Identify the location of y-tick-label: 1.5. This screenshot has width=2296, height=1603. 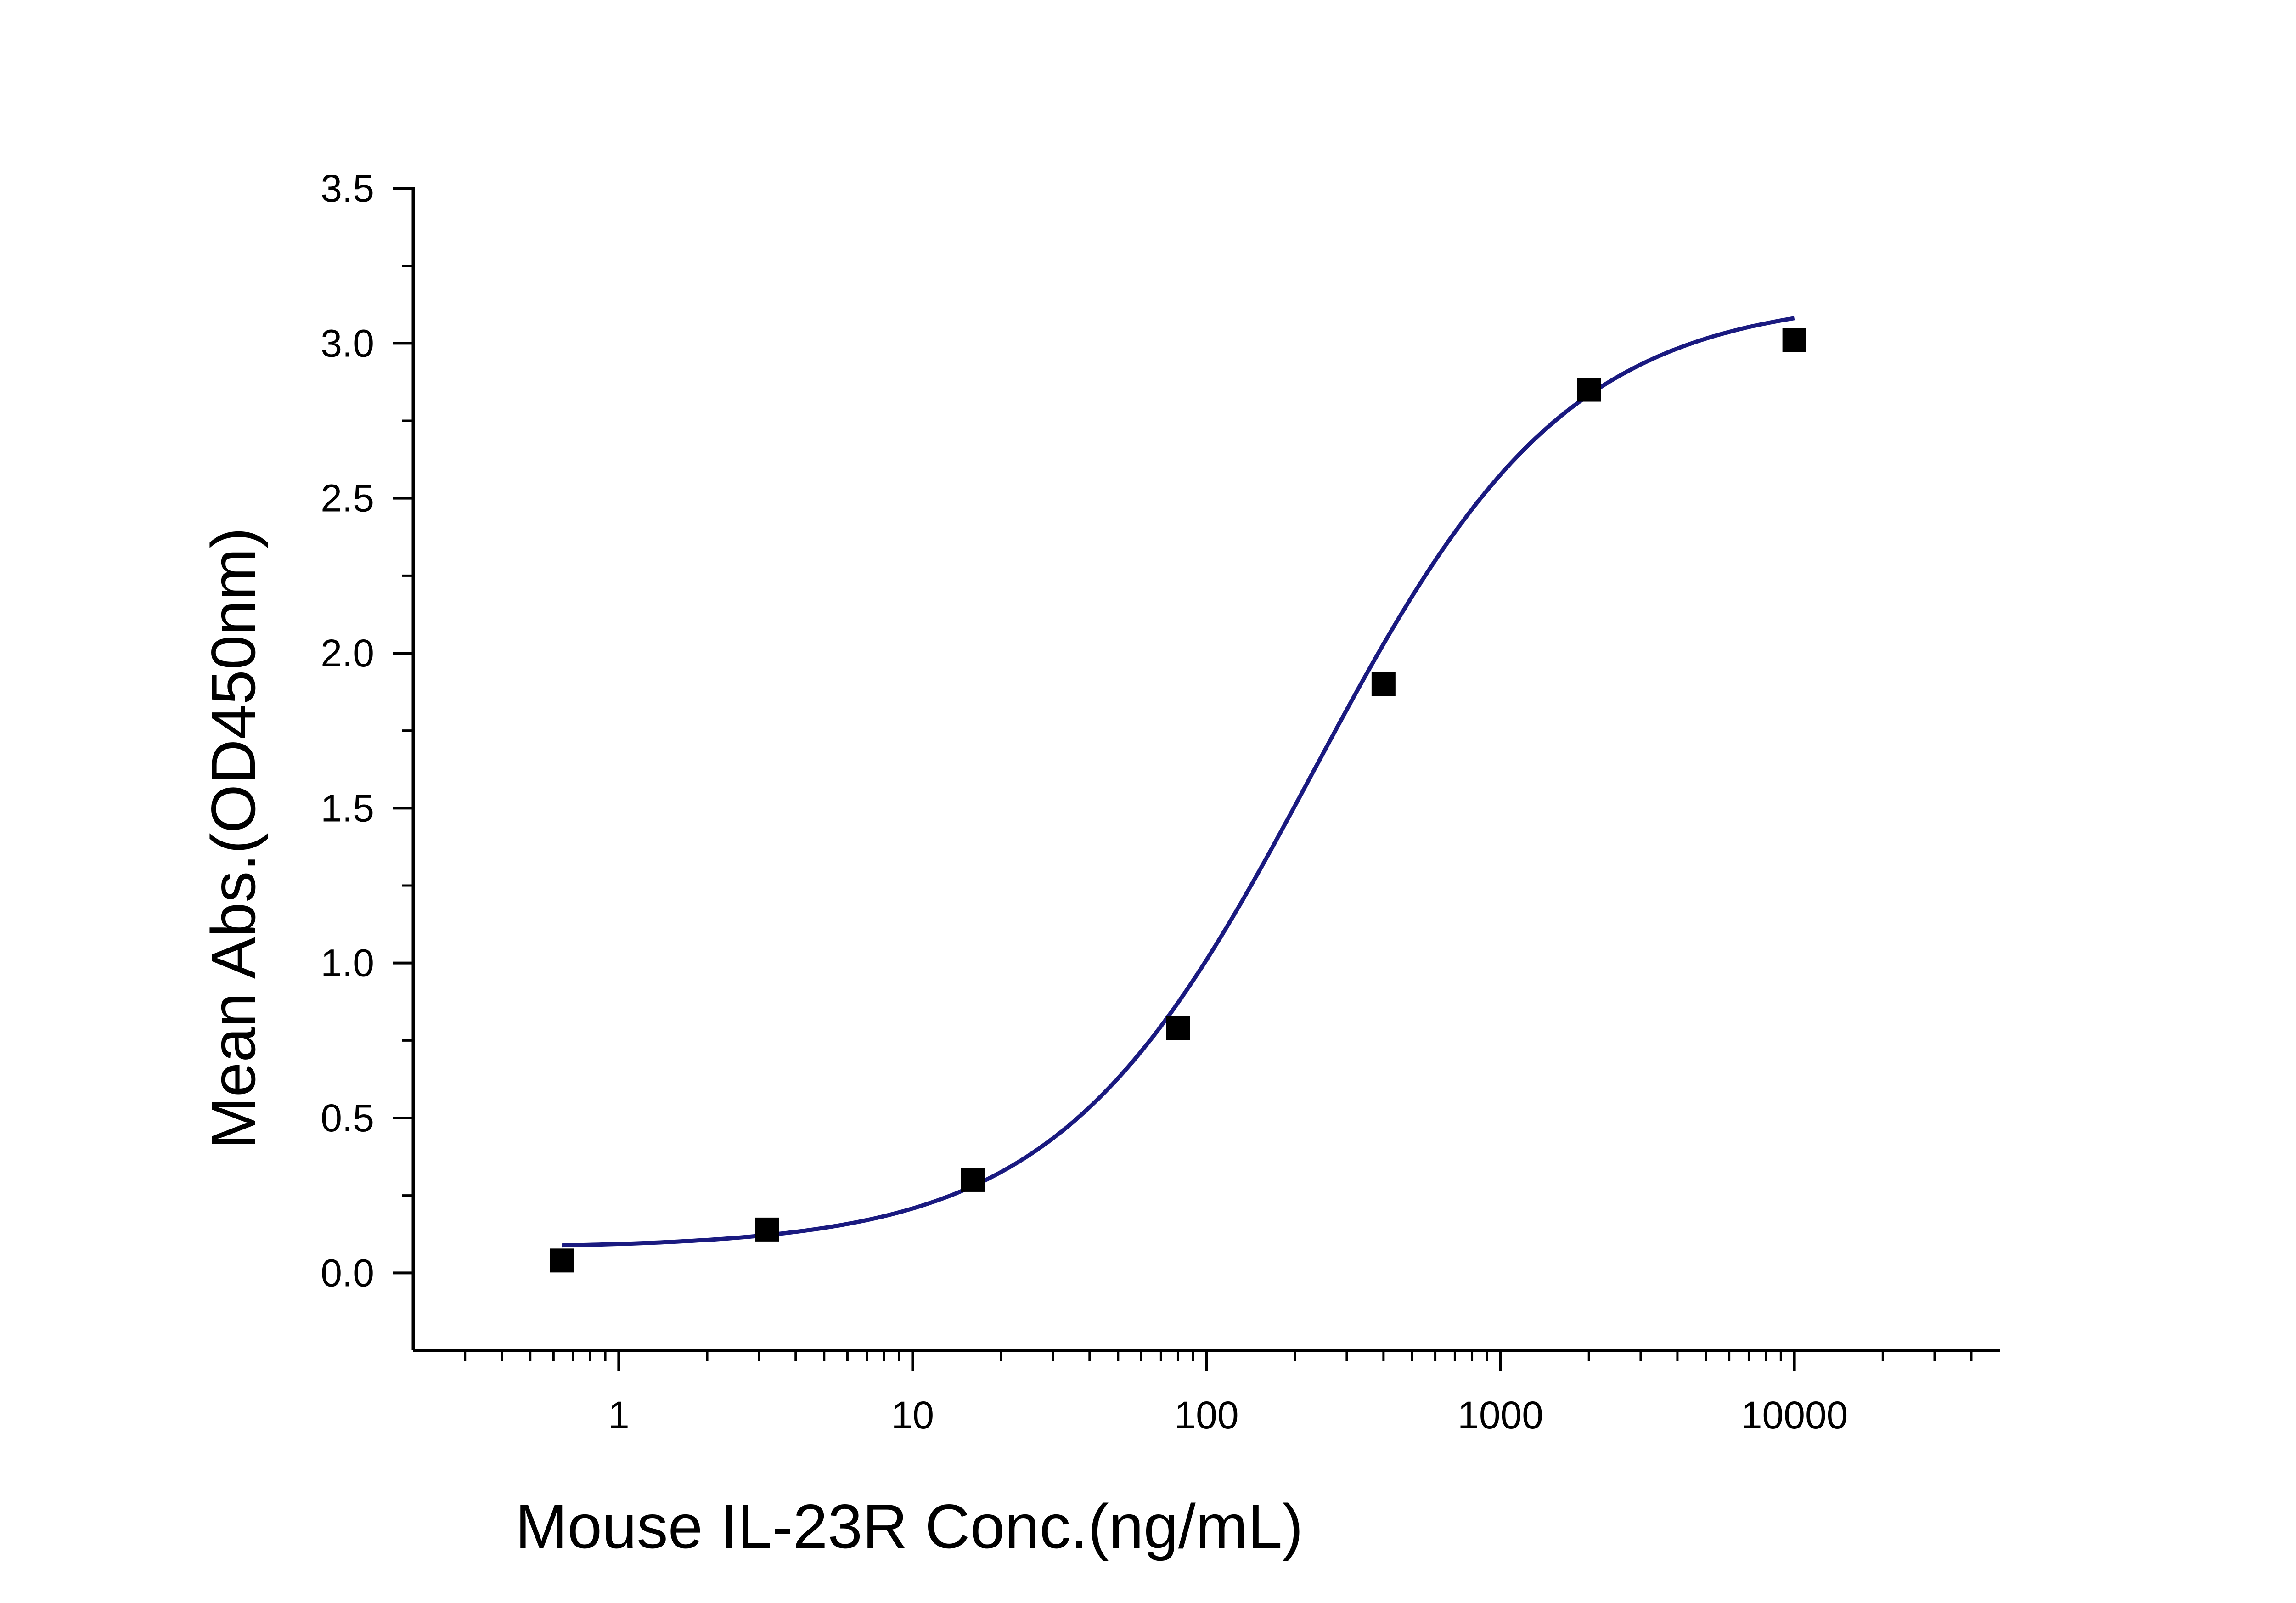
(347, 808).